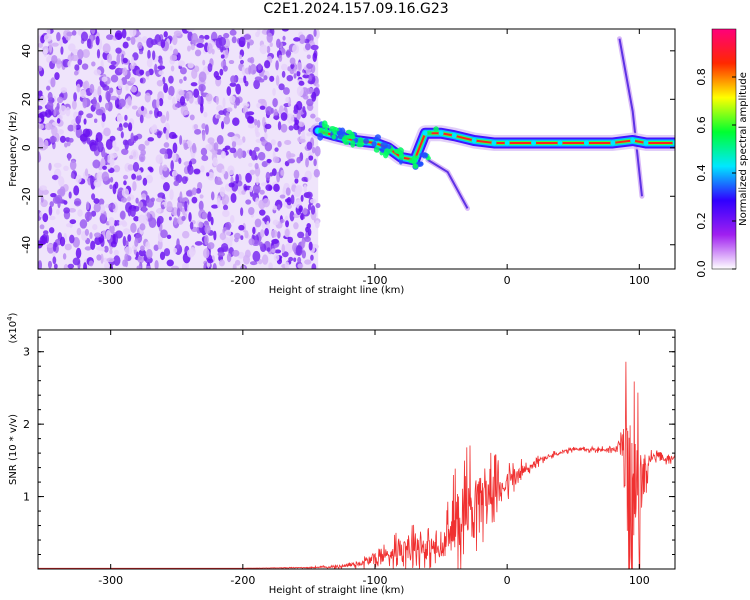  Describe the element at coordinates (26, 245) in the screenshot. I see `y-tick-label: -40` at that location.